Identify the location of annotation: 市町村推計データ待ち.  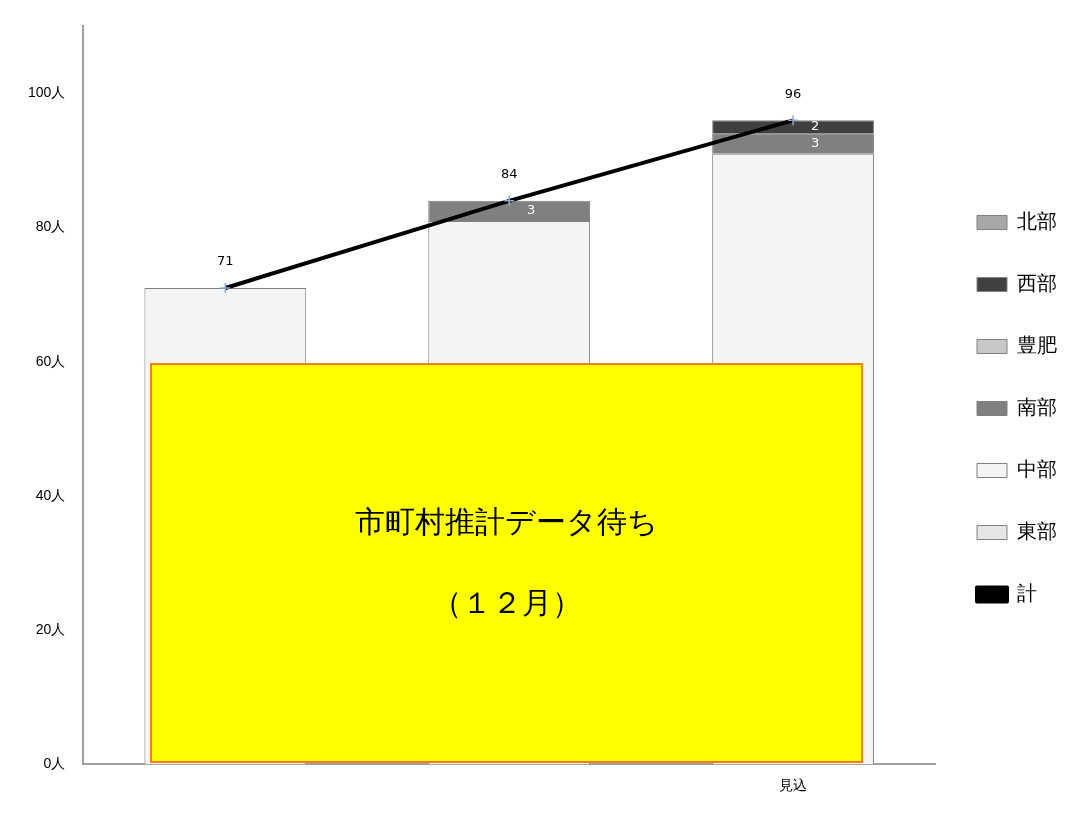
(506, 522).